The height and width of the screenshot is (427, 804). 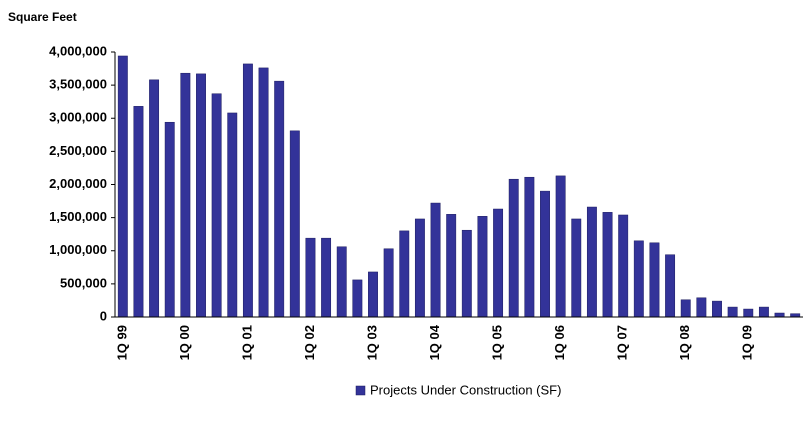 What do you see at coordinates (78, 249) in the screenshot?
I see `y-tick-label: 1,000,000` at bounding box center [78, 249].